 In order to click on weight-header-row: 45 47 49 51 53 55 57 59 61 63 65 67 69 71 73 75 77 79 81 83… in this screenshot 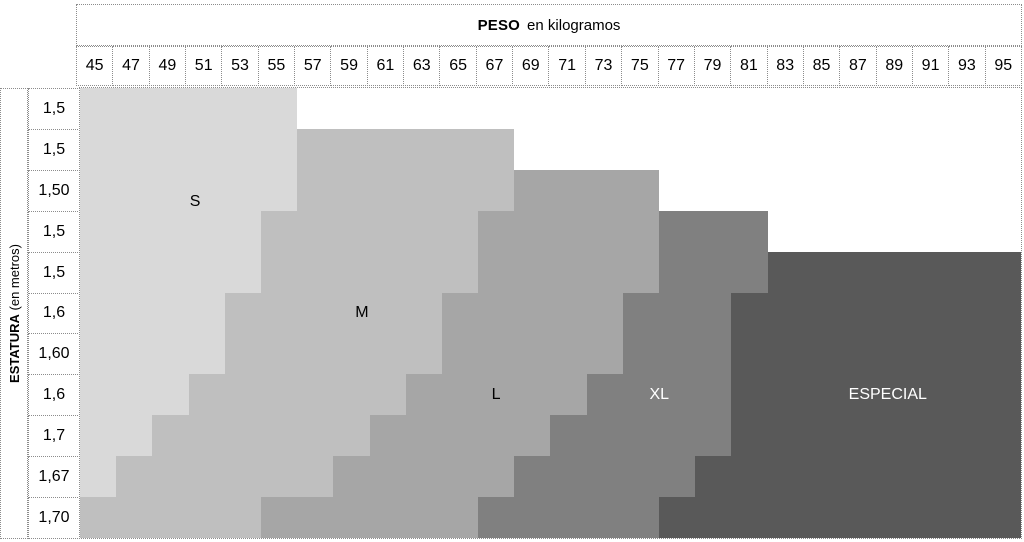, I will do `click(549, 66)`.